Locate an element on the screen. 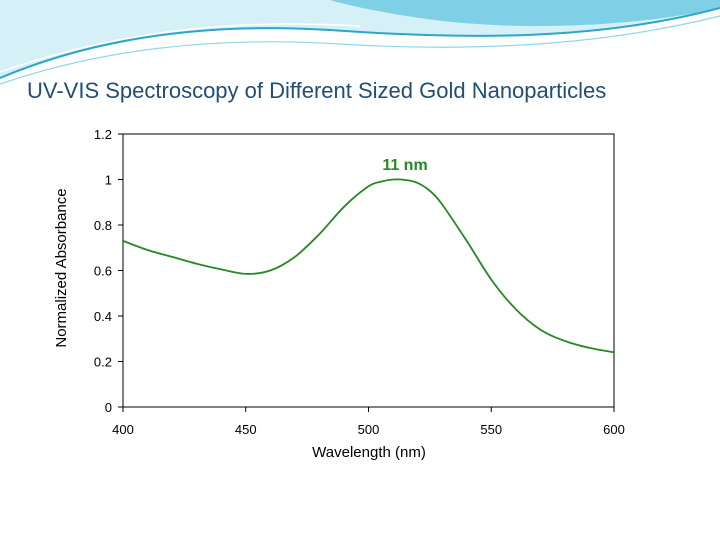  y-tick-label: 0 is located at coordinates (108, 407).